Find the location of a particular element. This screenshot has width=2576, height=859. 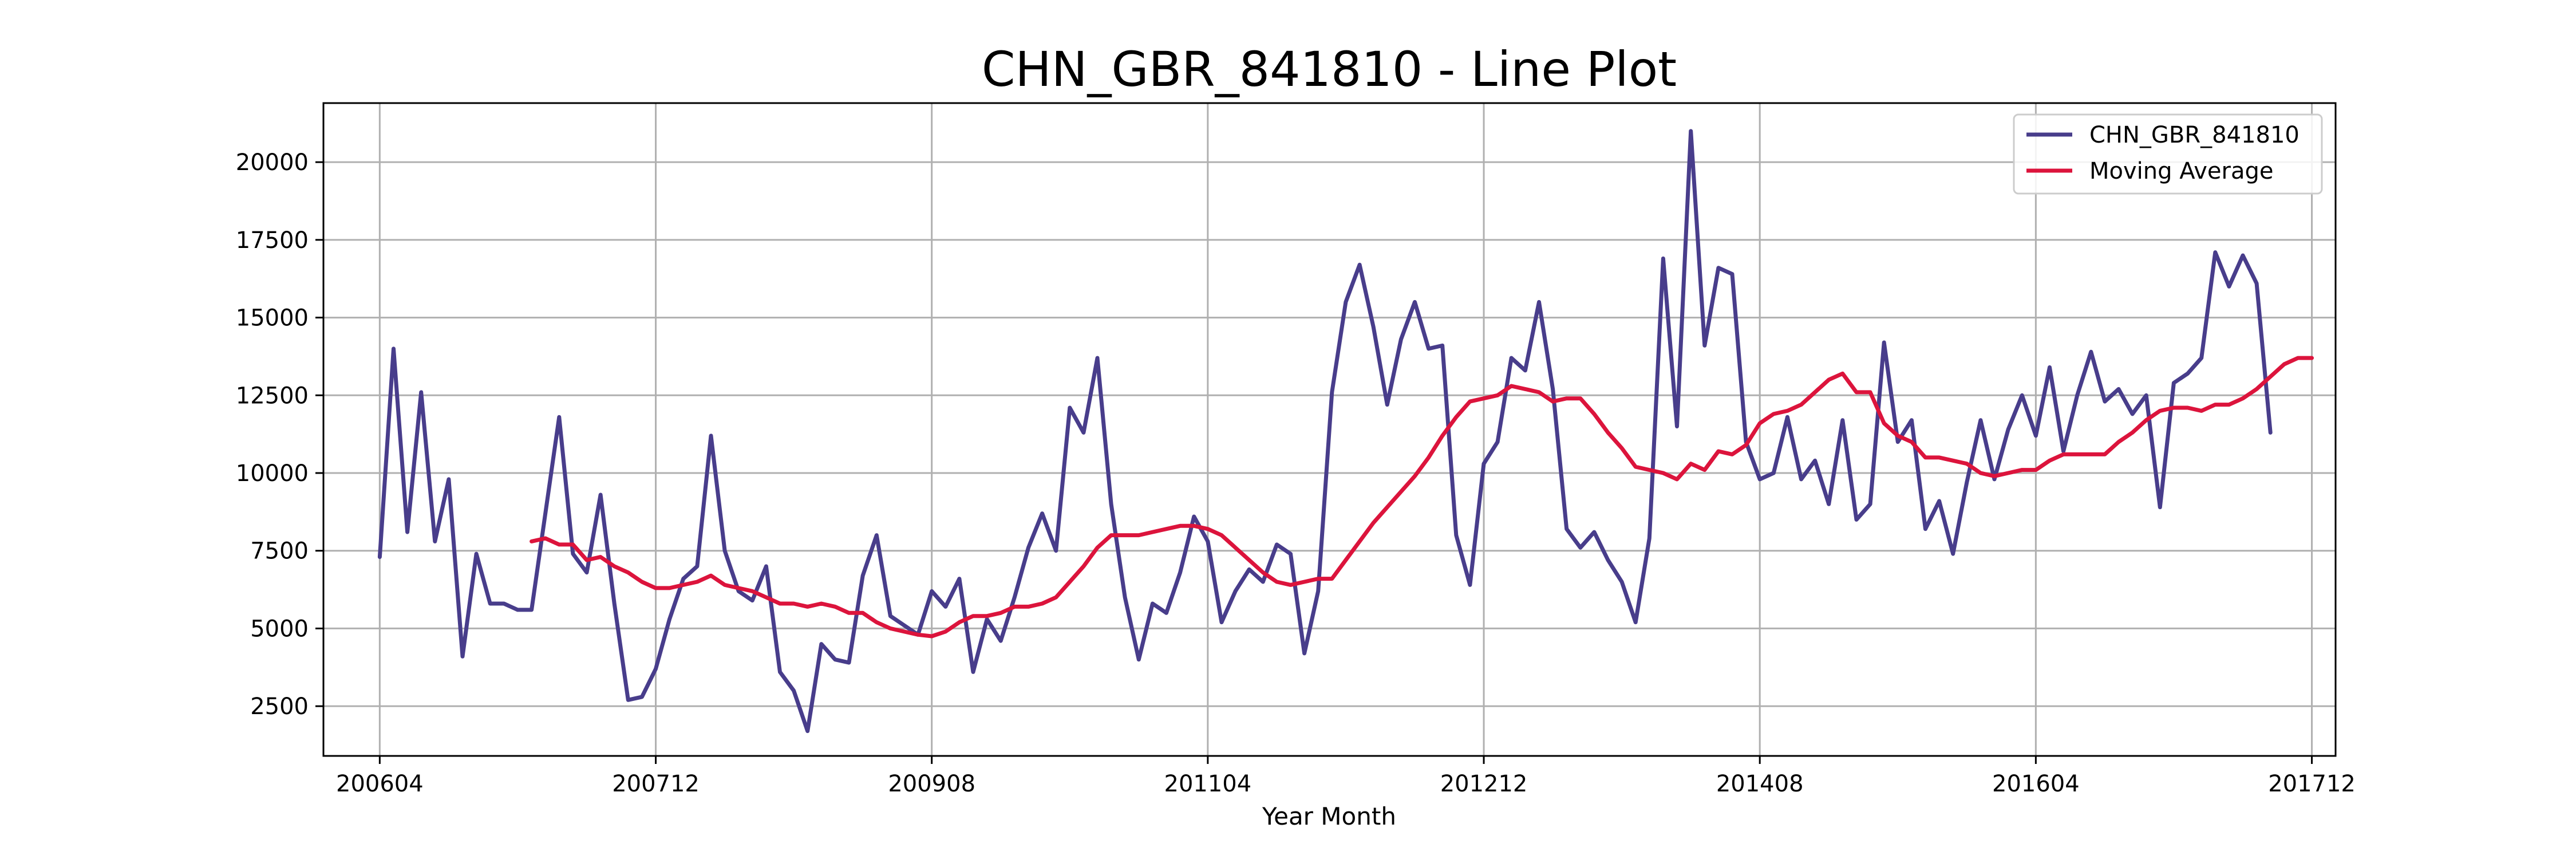

y-tick-label: 7500 is located at coordinates (279, 551).